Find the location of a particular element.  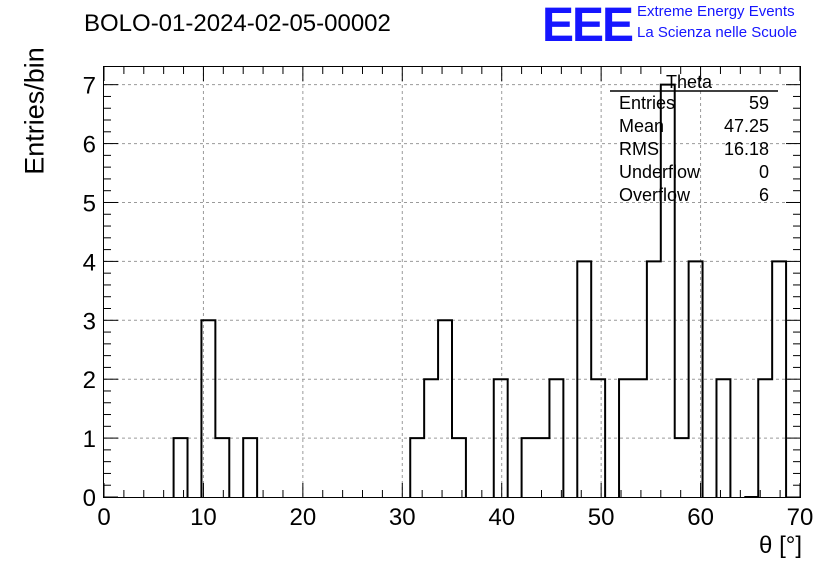

x-tick-label: 0 is located at coordinates (103, 517).